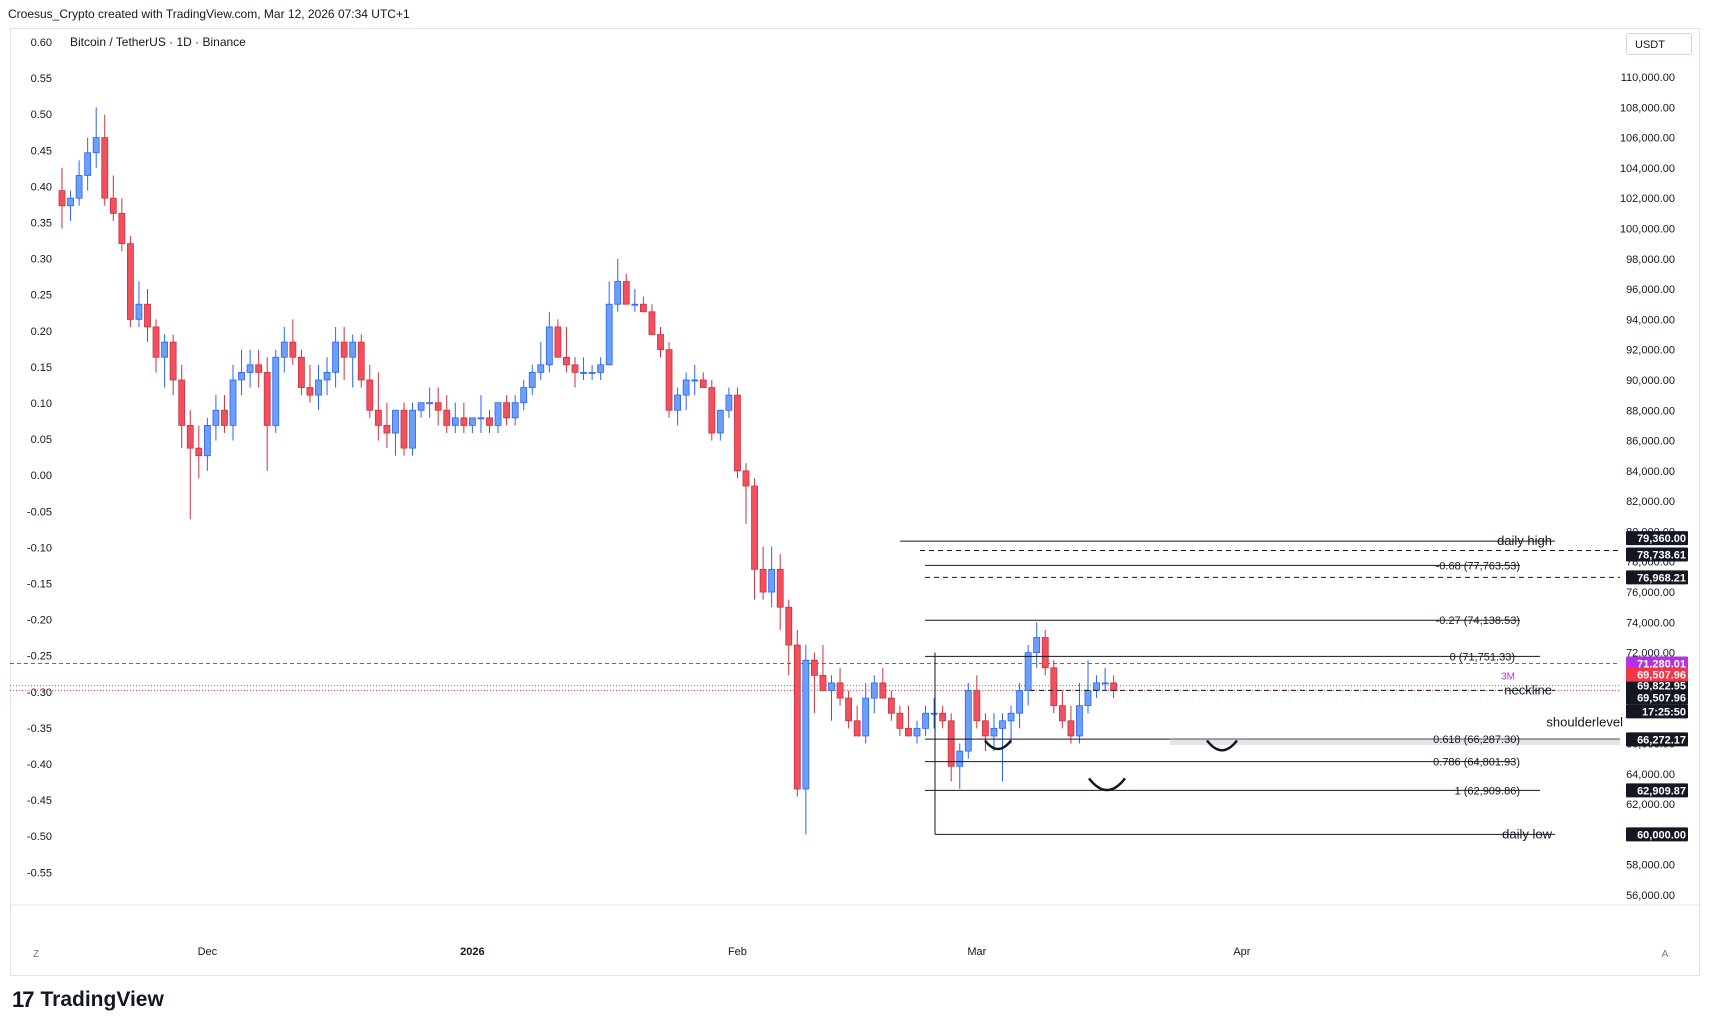 The width and height of the screenshot is (1711, 1025). Describe the element at coordinates (102, 999) in the screenshot. I see `brand-name: TradingView` at that location.